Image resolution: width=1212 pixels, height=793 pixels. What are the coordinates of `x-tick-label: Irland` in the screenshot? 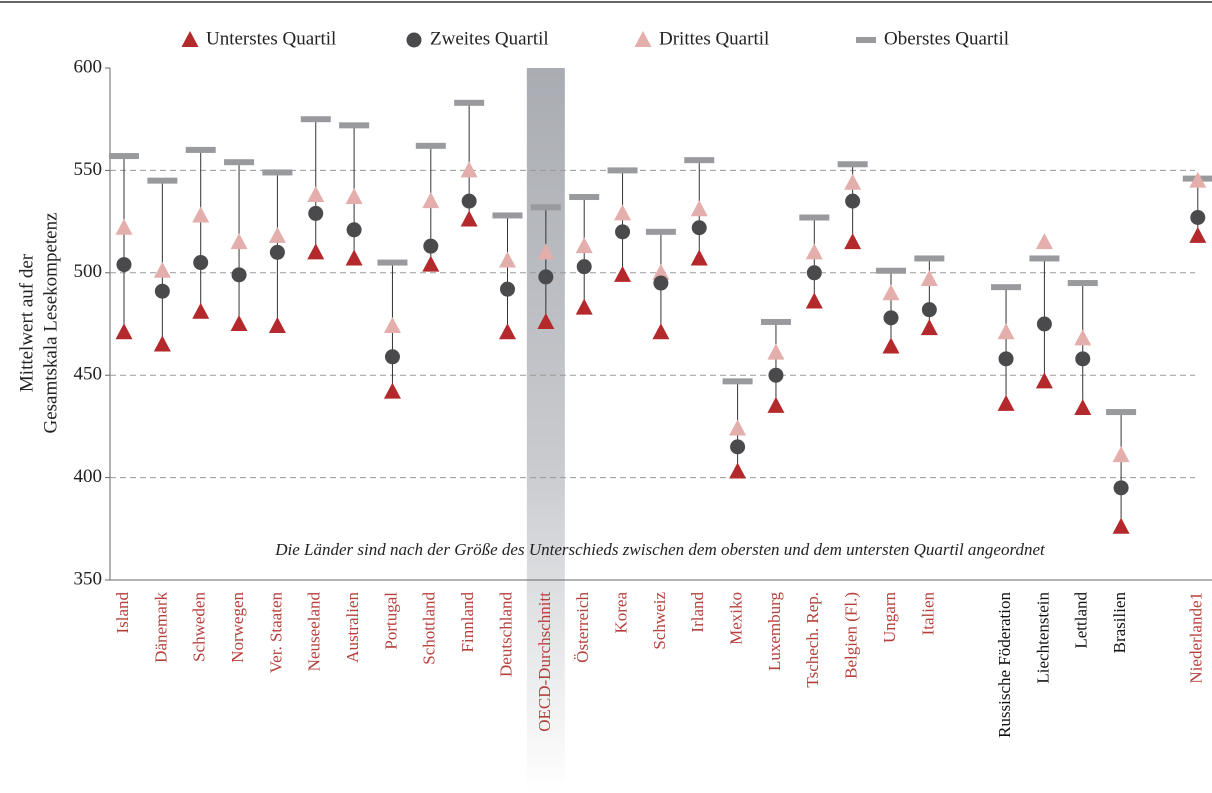 It's located at (697, 612).